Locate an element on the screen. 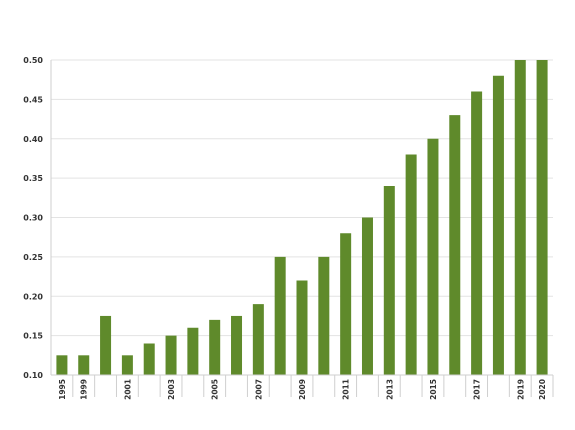  x-tick-label: 1999 is located at coordinates (84, 389).